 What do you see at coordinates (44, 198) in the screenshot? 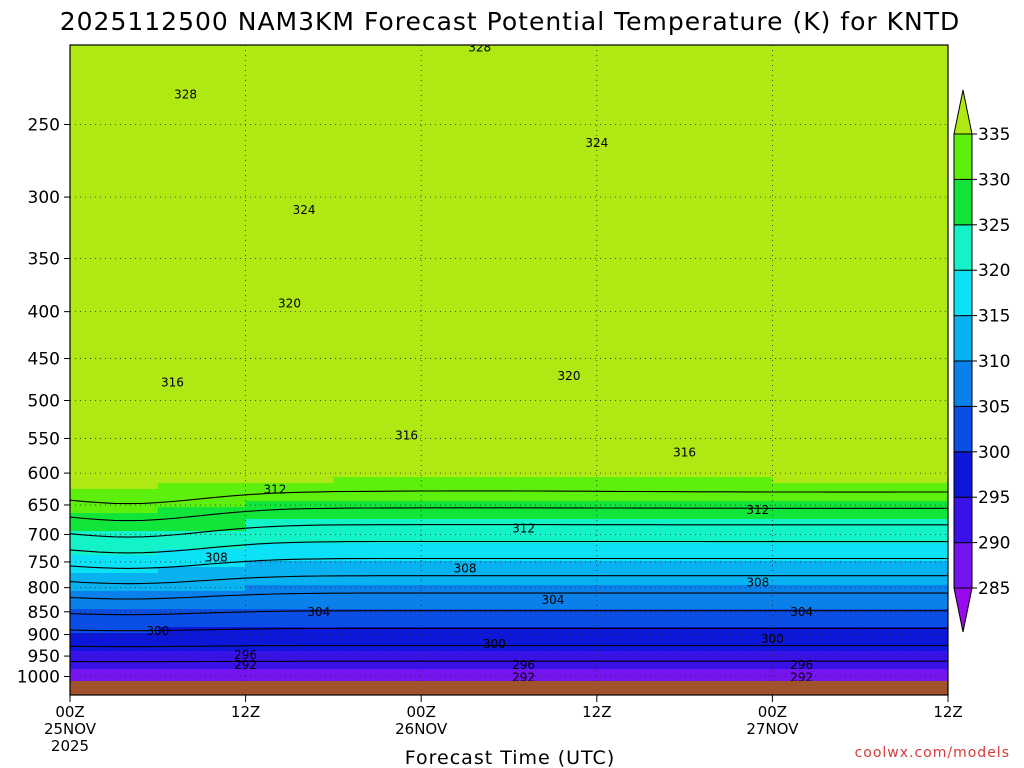
I see `y-tick-label: 300` at bounding box center [44, 198].